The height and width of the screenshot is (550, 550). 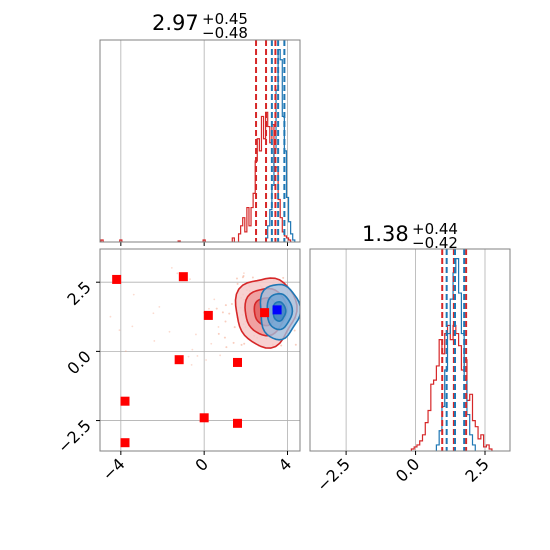 What do you see at coordinates (197, 360) in the screenshot?
I see `joint-markers` at bounding box center [197, 360].